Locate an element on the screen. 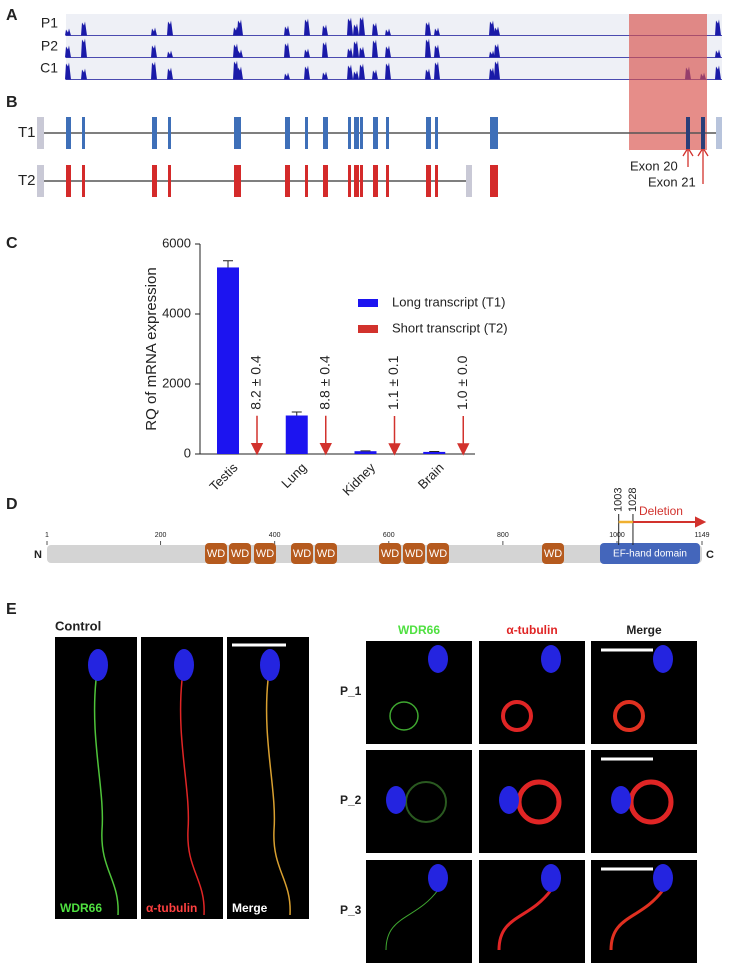  error-bar is located at coordinates (228, 264).